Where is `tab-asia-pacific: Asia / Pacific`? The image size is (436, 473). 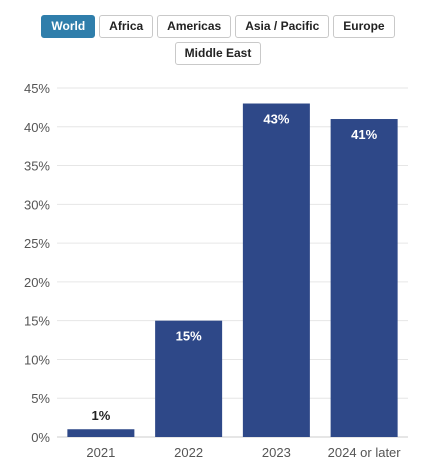
tab-asia-pacific: Asia / Pacific is located at coordinates (282, 26).